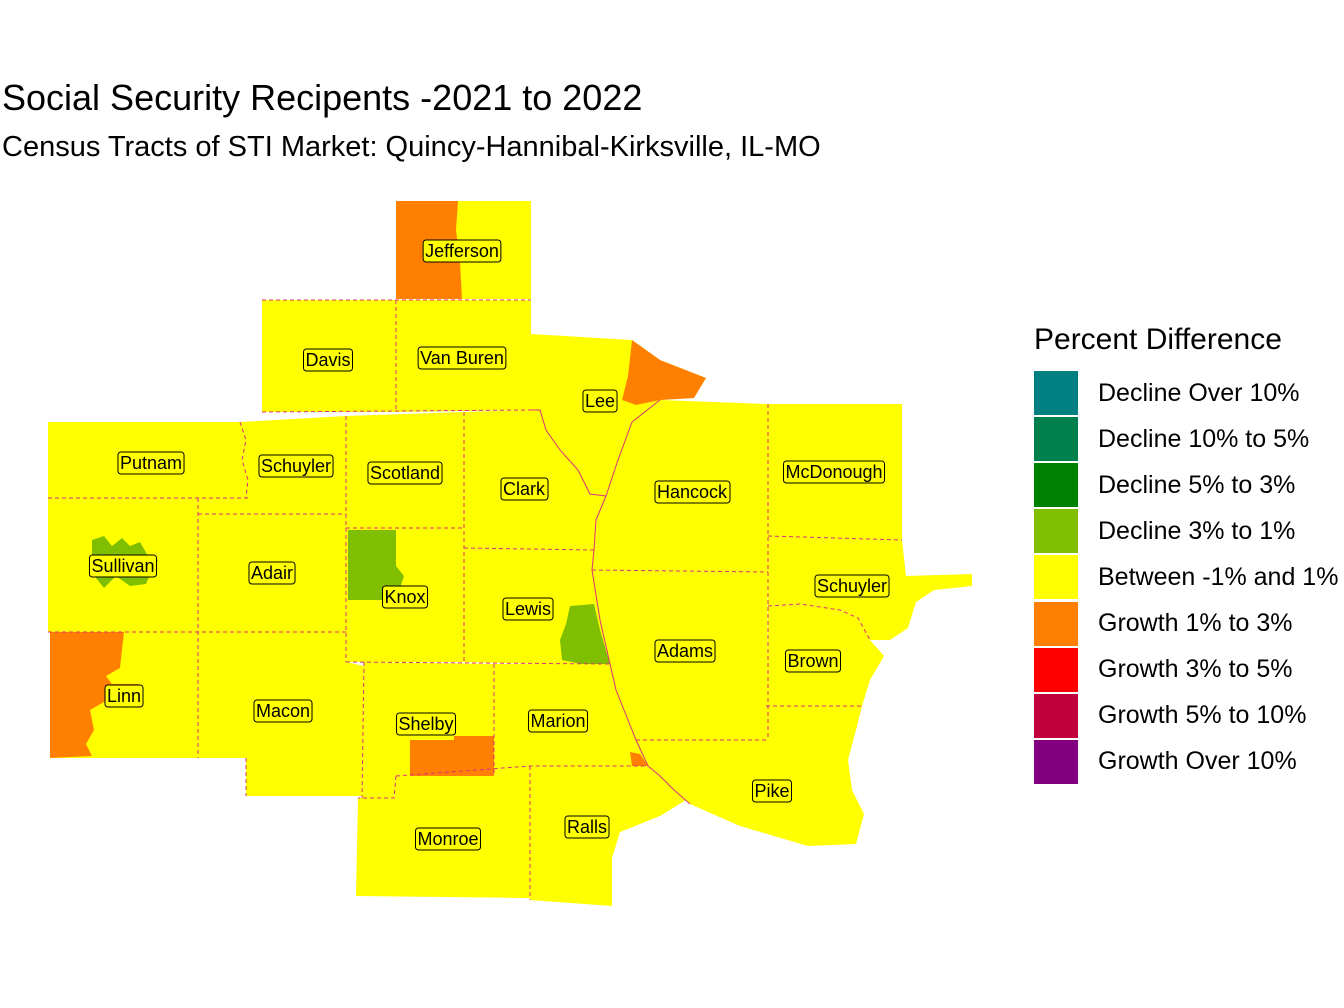 The image size is (1344, 1008). Describe the element at coordinates (639, 759) in the screenshot. I see `tract-marion-se` at that location.